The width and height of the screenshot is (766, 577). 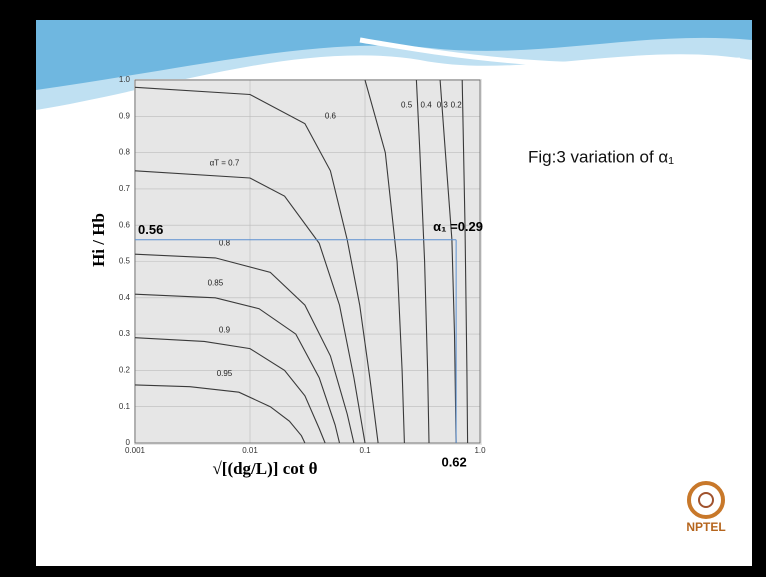 I want to click on y-tick-label: 0.1, so click(x=125, y=406).